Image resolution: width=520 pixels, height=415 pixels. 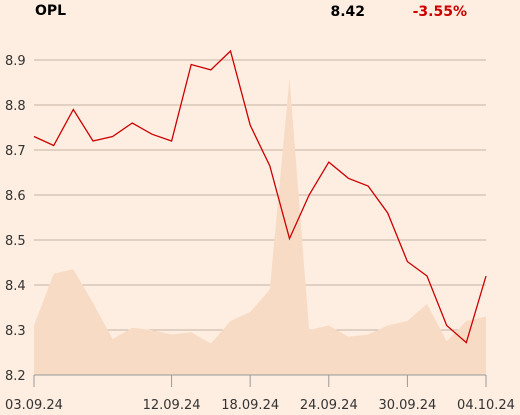 What do you see at coordinates (15, 61) in the screenshot?
I see `y-tick-label-8.9: 8.9` at bounding box center [15, 61].